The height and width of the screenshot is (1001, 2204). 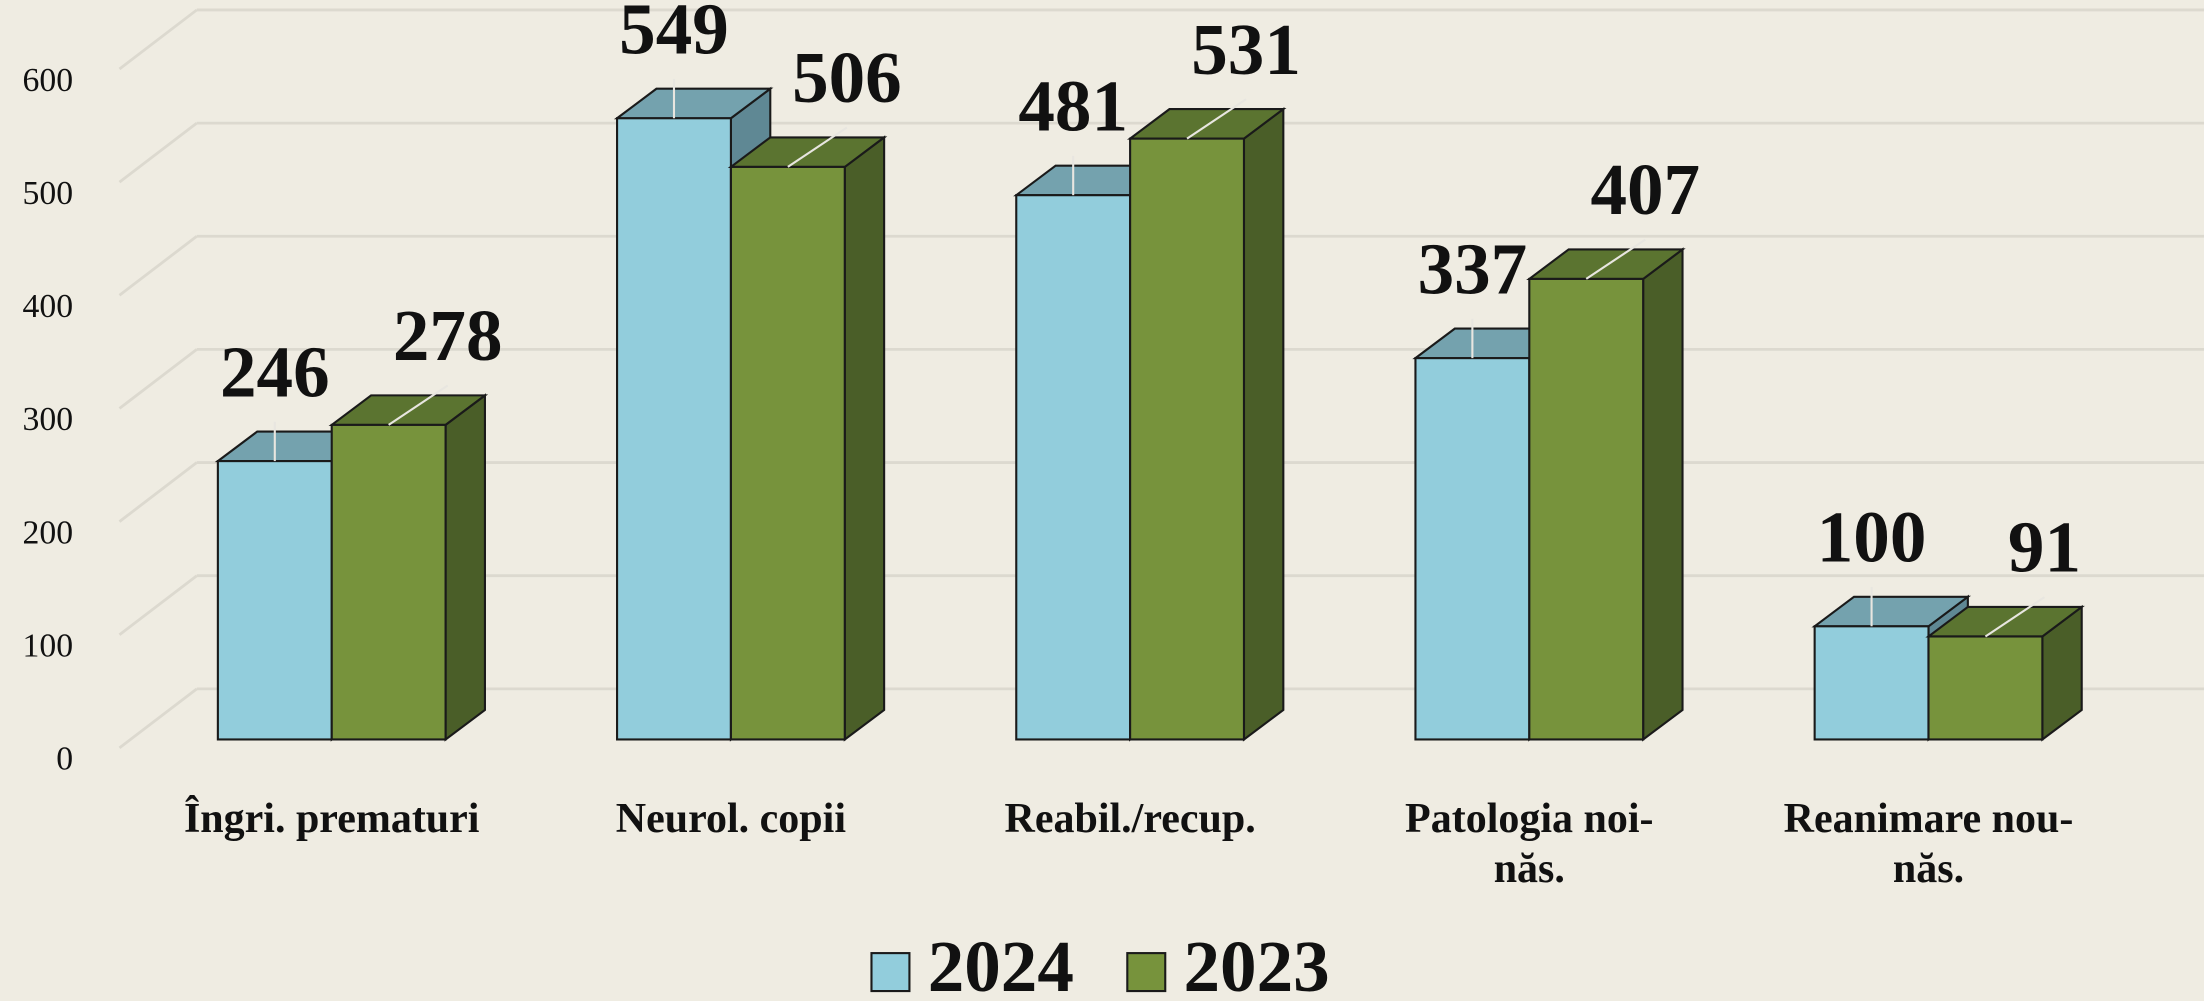 What do you see at coordinates (1529, 844) in the screenshot?
I see `x-tick-label: Patologia noi- năs.` at bounding box center [1529, 844].